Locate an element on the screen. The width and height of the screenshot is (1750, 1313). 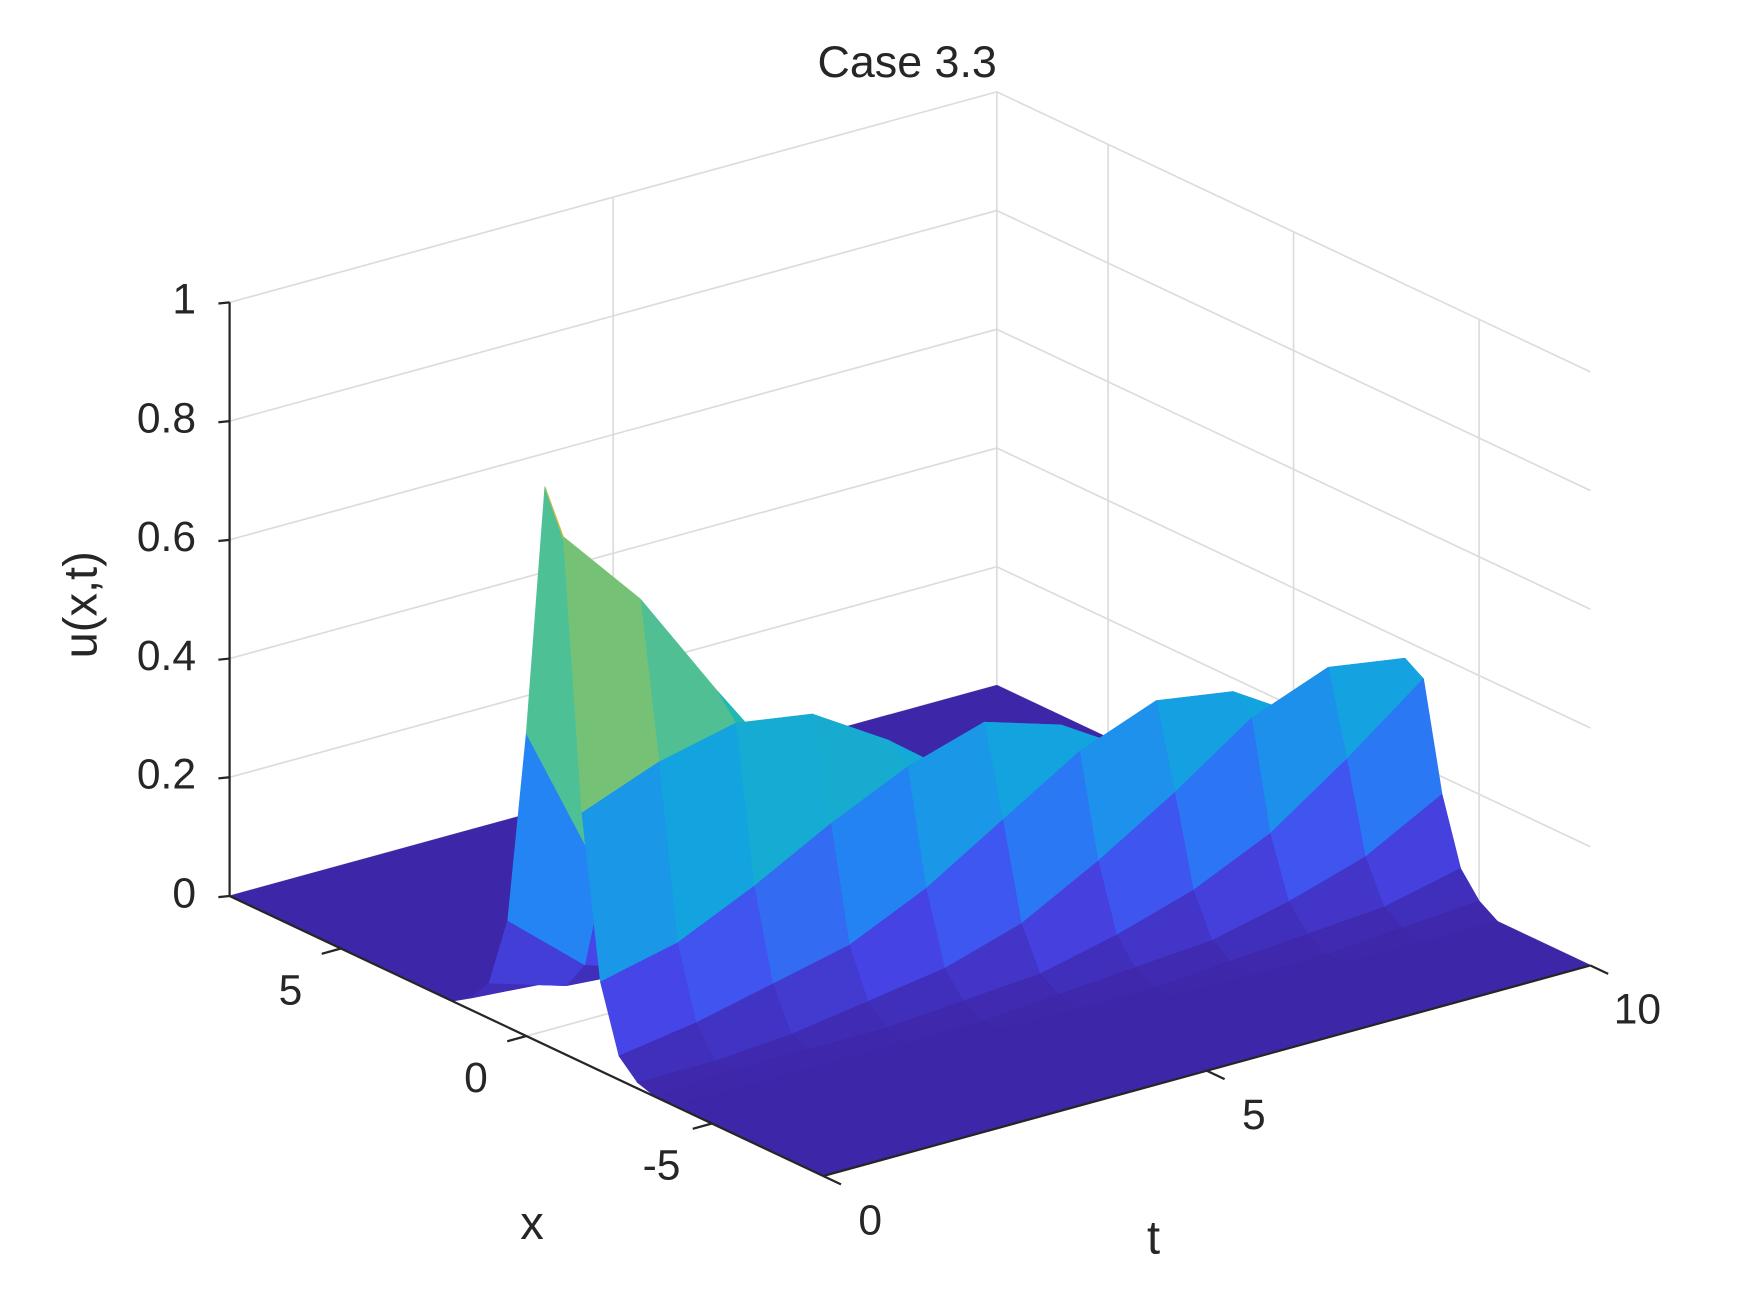
x-axis-line is located at coordinates (526, 1036).